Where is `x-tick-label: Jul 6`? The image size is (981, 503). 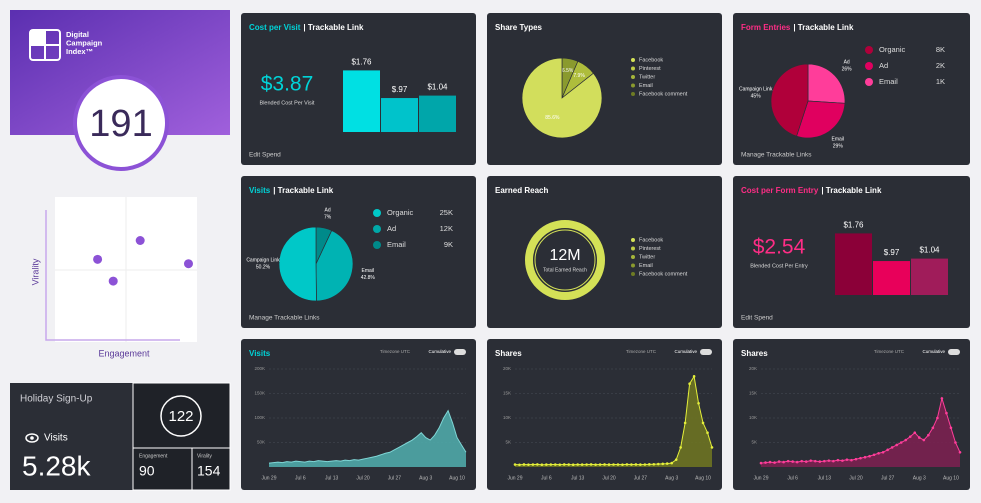
x-tick-label: Jul 6 is located at coordinates (546, 478).